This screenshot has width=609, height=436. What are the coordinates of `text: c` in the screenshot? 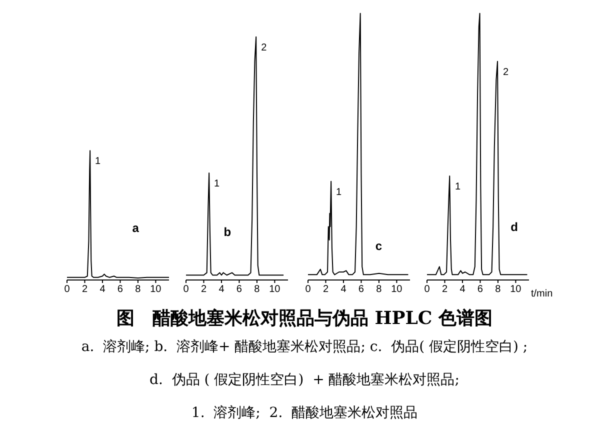 It's located at (378, 246).